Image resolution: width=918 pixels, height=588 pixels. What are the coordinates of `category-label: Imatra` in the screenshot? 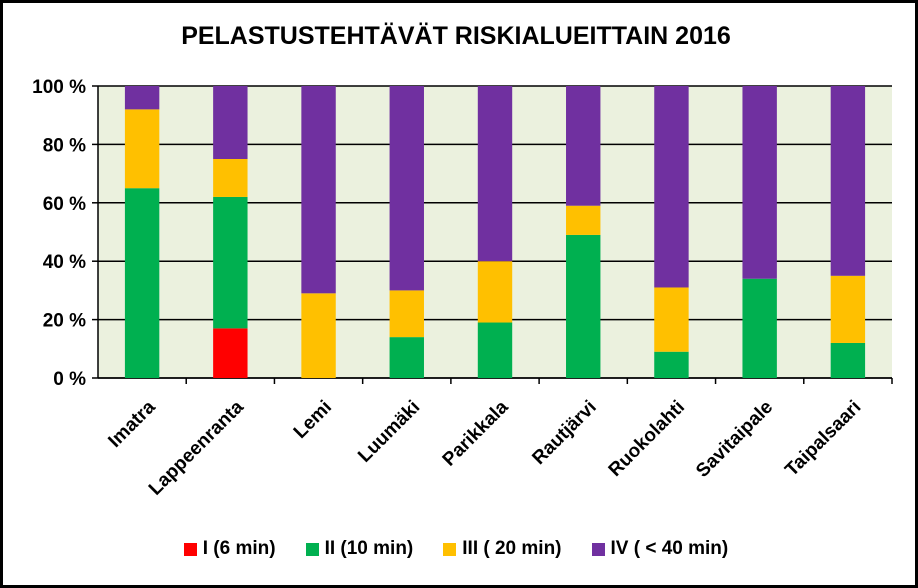 It's located at (131, 423).